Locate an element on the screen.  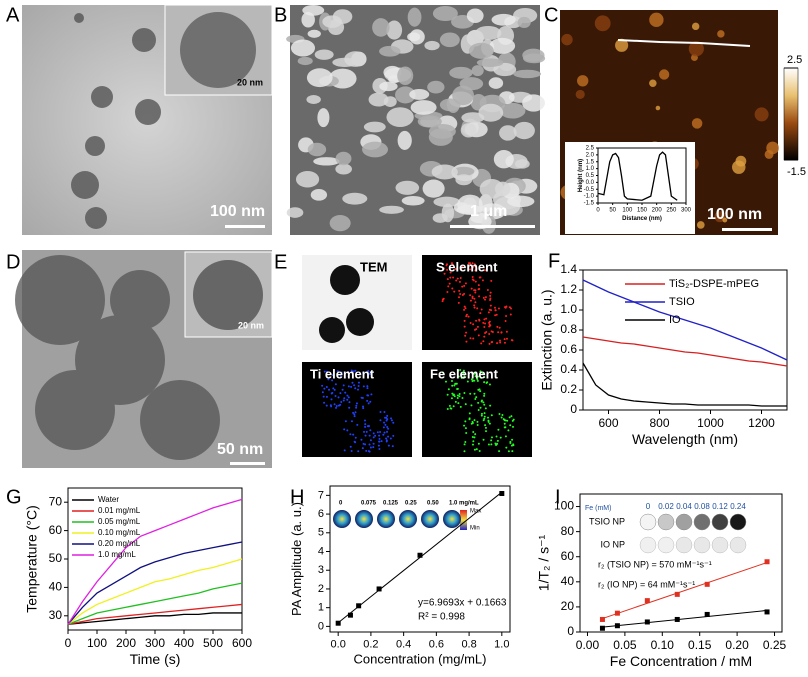
y-tick-label: 1.0 is located at coordinates (568, 309).